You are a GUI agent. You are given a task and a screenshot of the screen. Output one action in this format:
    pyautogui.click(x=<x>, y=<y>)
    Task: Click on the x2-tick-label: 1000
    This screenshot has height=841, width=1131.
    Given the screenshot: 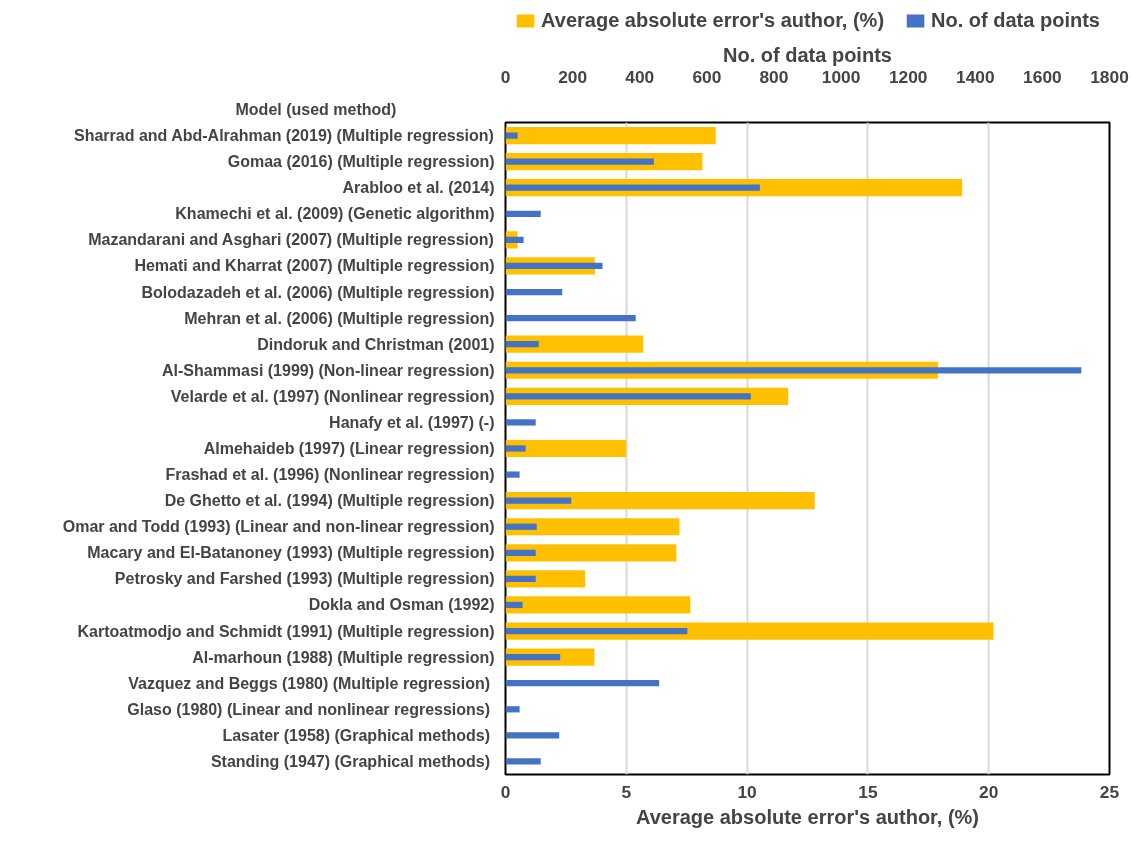 What is the action you would take?
    pyautogui.click(x=841, y=76)
    